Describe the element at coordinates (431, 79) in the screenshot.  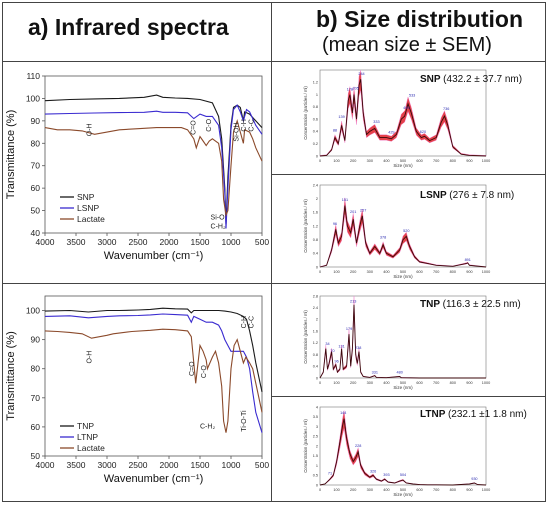
I see `sample-name: SNP` at that location.